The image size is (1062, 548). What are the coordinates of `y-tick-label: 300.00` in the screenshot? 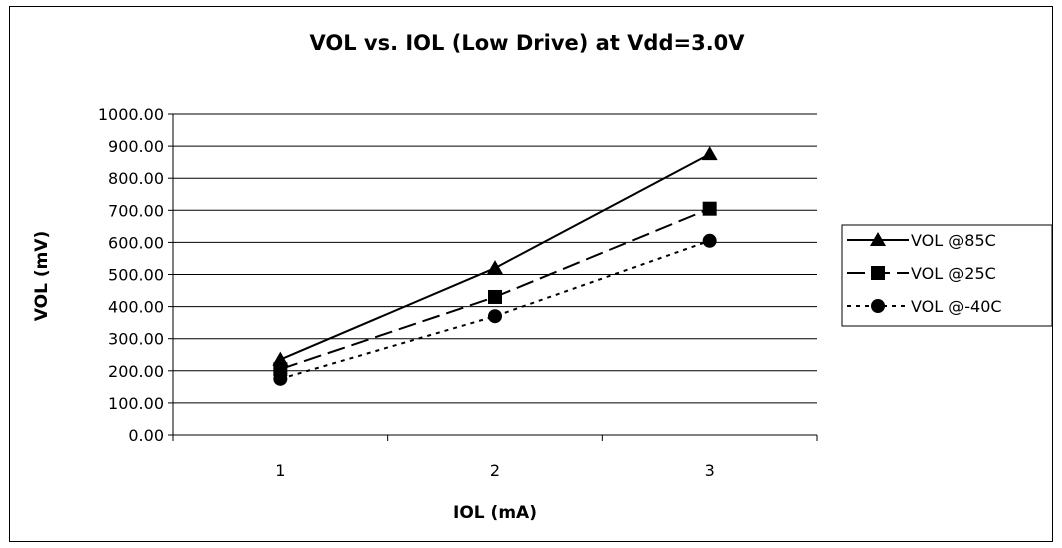 It's located at (136, 339).